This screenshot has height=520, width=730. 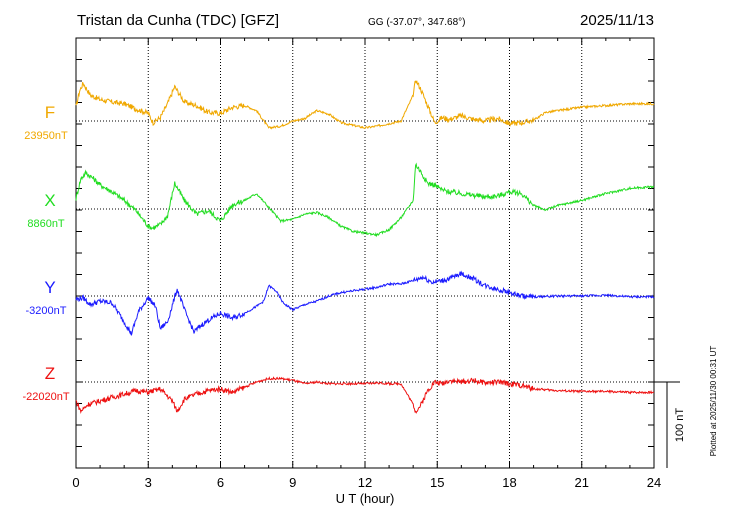 What do you see at coordinates (50, 373) in the screenshot?
I see `series-name-z: Z` at bounding box center [50, 373].